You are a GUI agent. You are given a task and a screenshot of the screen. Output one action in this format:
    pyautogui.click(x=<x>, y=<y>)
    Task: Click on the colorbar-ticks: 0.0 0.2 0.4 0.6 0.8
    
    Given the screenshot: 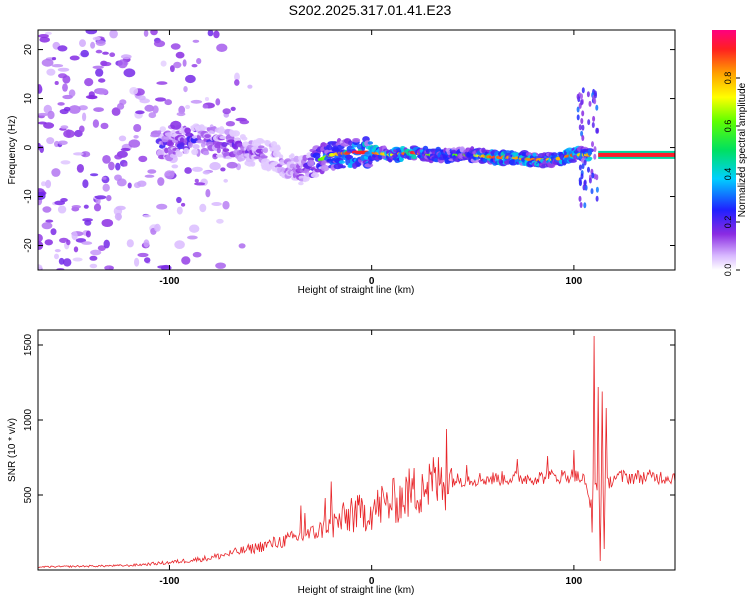 What is the action you would take?
    pyautogui.click(x=731, y=174)
    